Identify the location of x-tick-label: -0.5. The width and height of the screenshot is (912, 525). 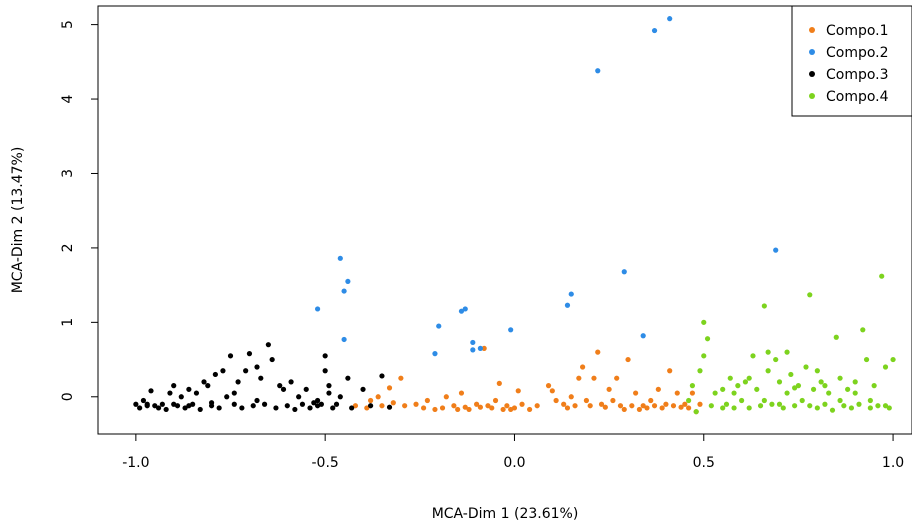
(324, 463).